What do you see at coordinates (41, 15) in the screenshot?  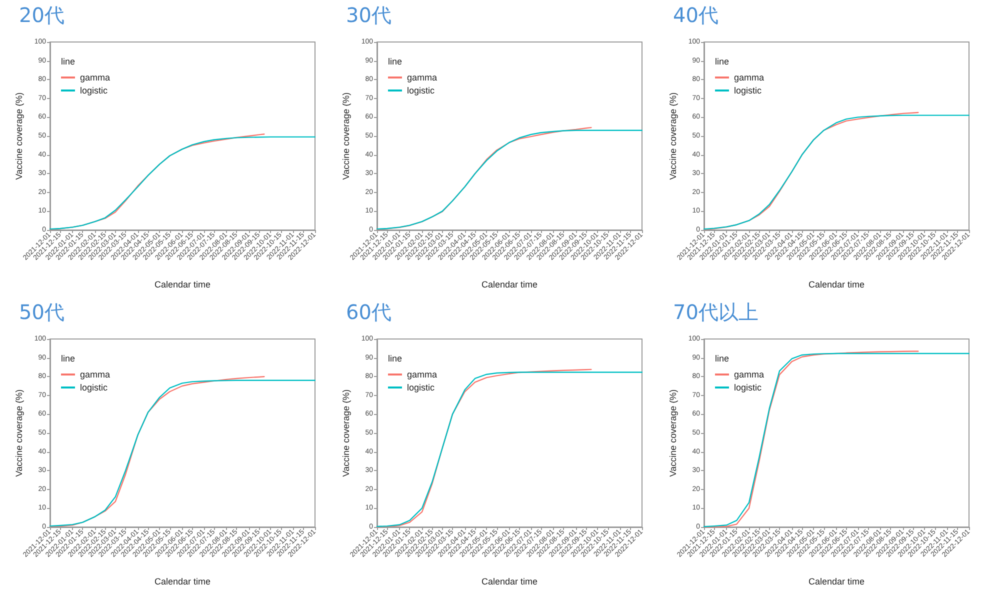 I see `chart-title: 20代` at bounding box center [41, 15].